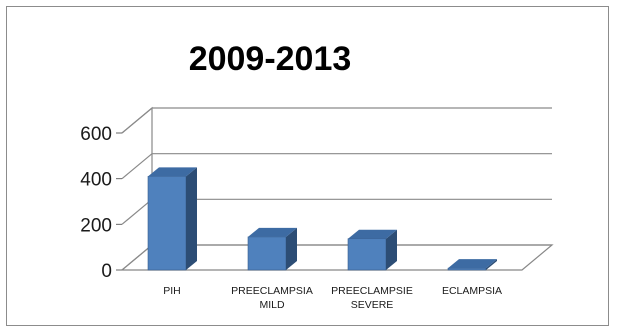 The height and width of the screenshot is (334, 617). I want to click on x-tick-label-line: SEVERE, so click(372, 305).